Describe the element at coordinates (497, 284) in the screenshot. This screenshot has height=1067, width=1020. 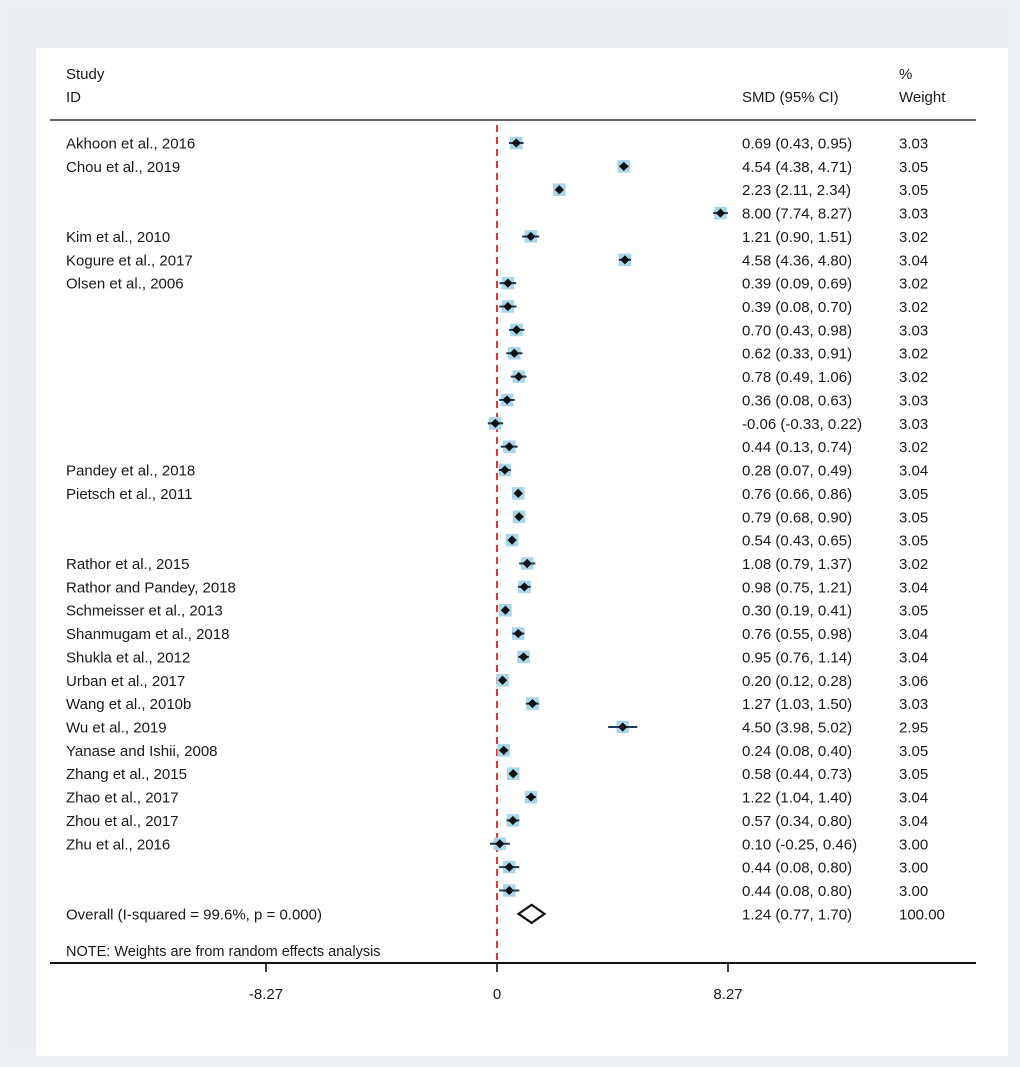
I see `study-row: Olsen et al., 2006 0.39 (0.09, 0.69) 3.02` at that location.